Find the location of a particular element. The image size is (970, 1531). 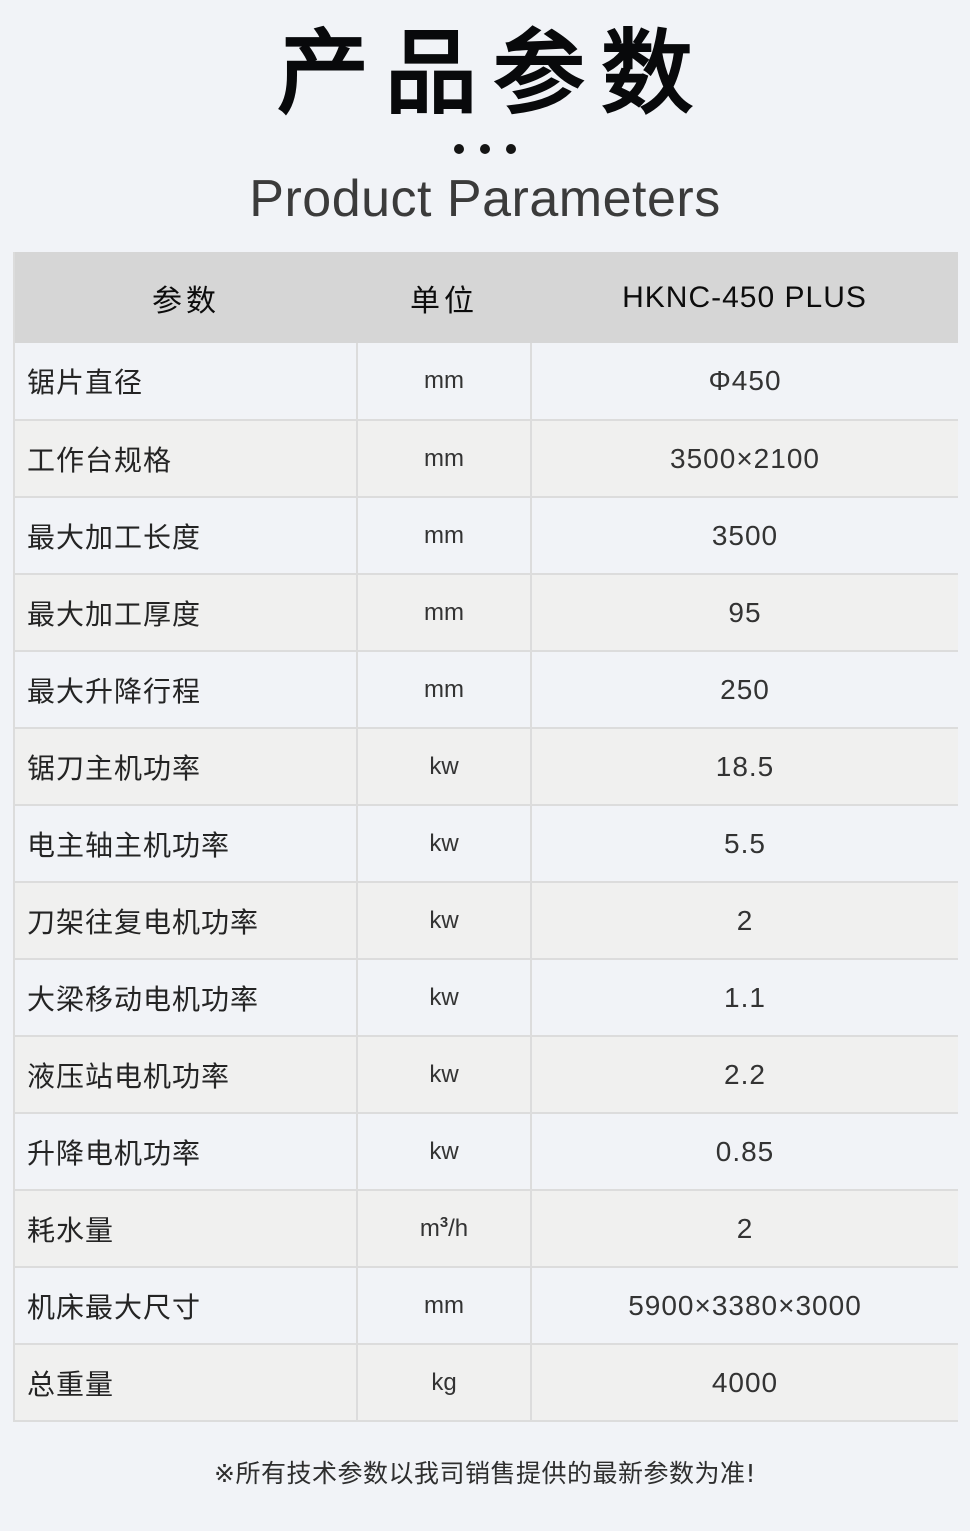

table-row: 刀架往复电机功率 kw 2 is located at coordinates (486, 921).